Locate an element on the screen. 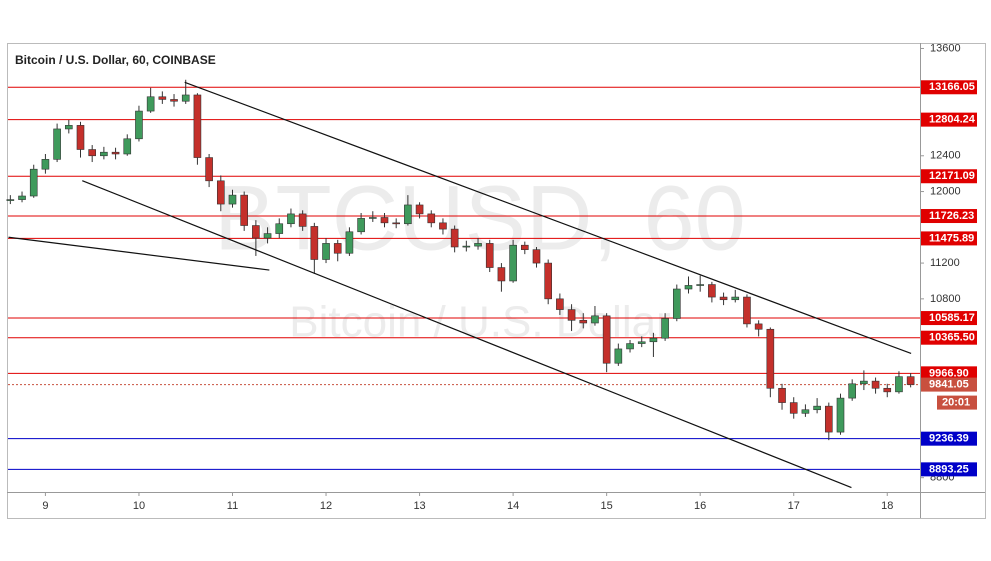 The width and height of the screenshot is (991, 561). countdown: 20:01 is located at coordinates (956, 403).